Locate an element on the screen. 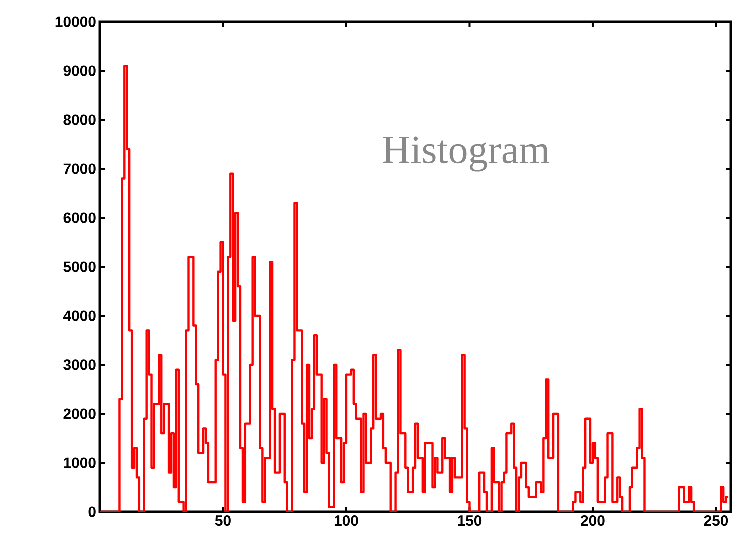  y-tick-label: 9000 is located at coordinates (80, 71).